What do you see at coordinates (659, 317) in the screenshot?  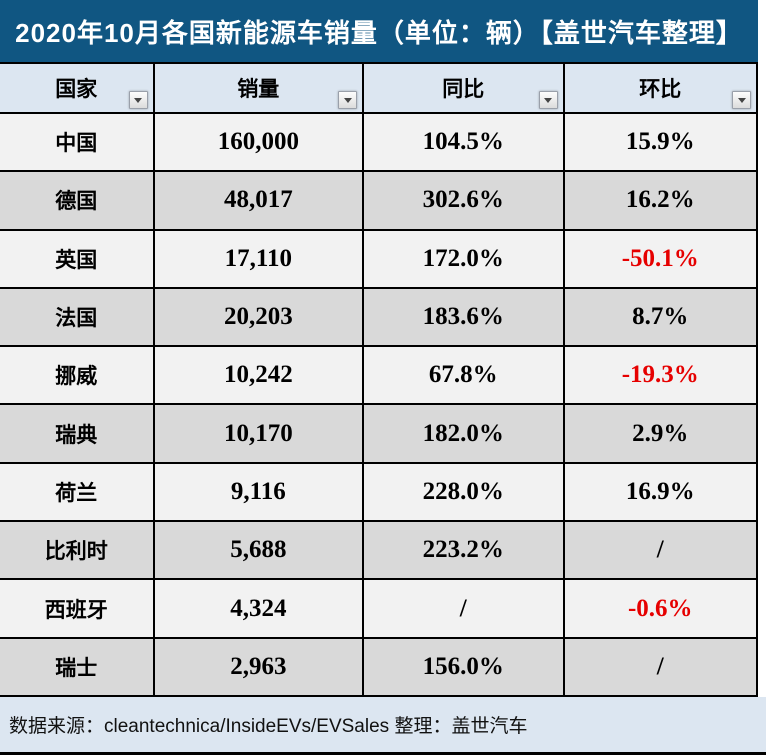 I see `mom-cell: 8.7%` at bounding box center [659, 317].